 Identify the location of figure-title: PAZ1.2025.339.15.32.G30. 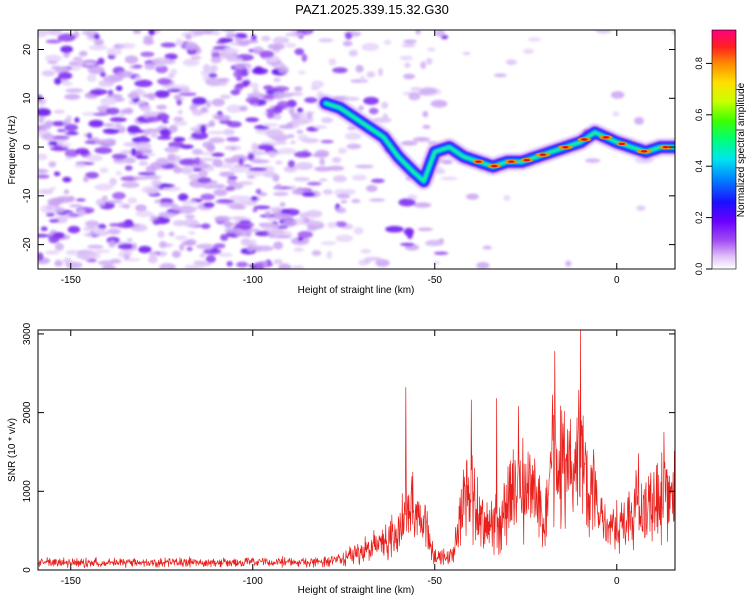
(372, 9).